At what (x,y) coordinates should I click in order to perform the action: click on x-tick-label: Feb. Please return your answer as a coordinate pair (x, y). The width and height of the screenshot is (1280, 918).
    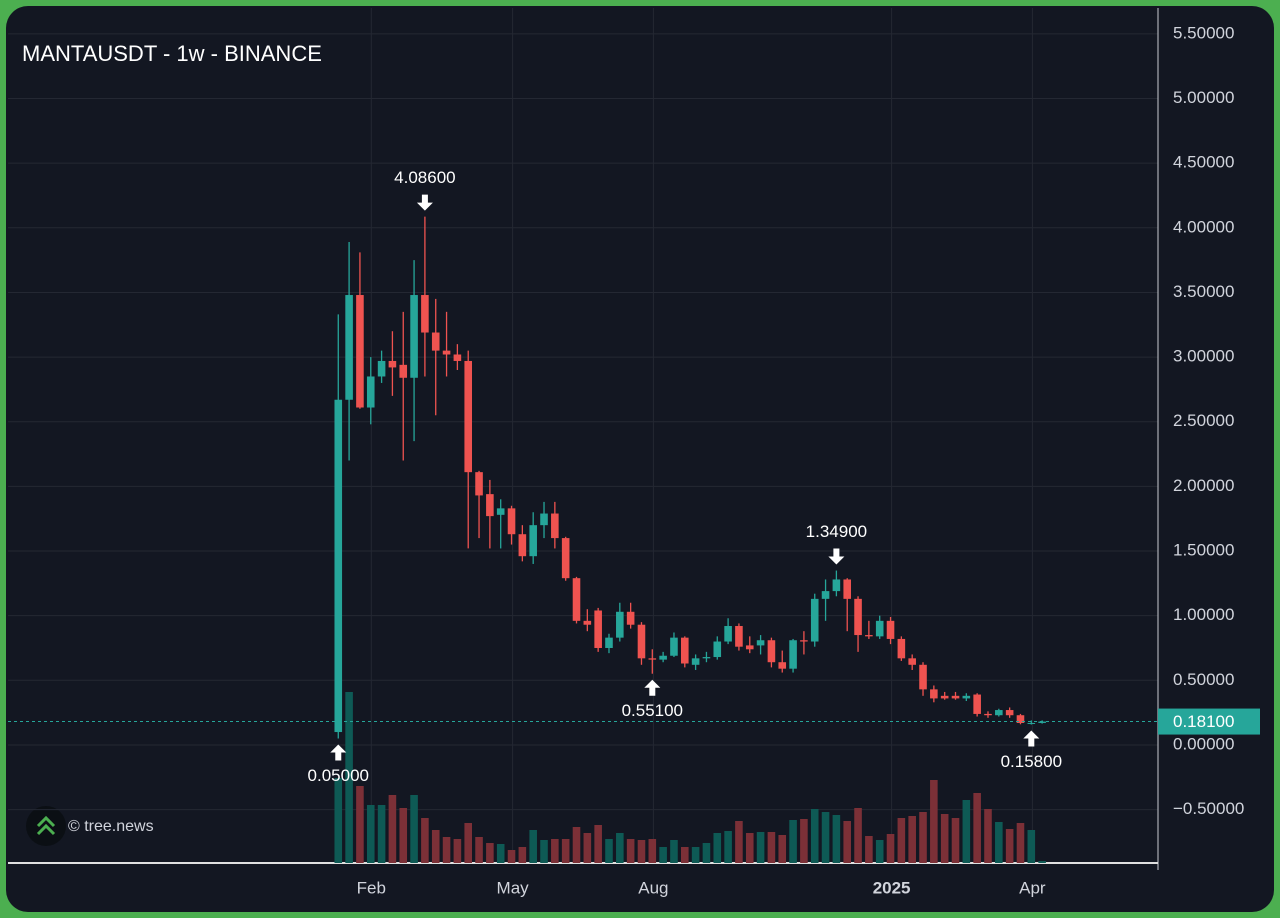
    Looking at the image, I should click on (371, 887).